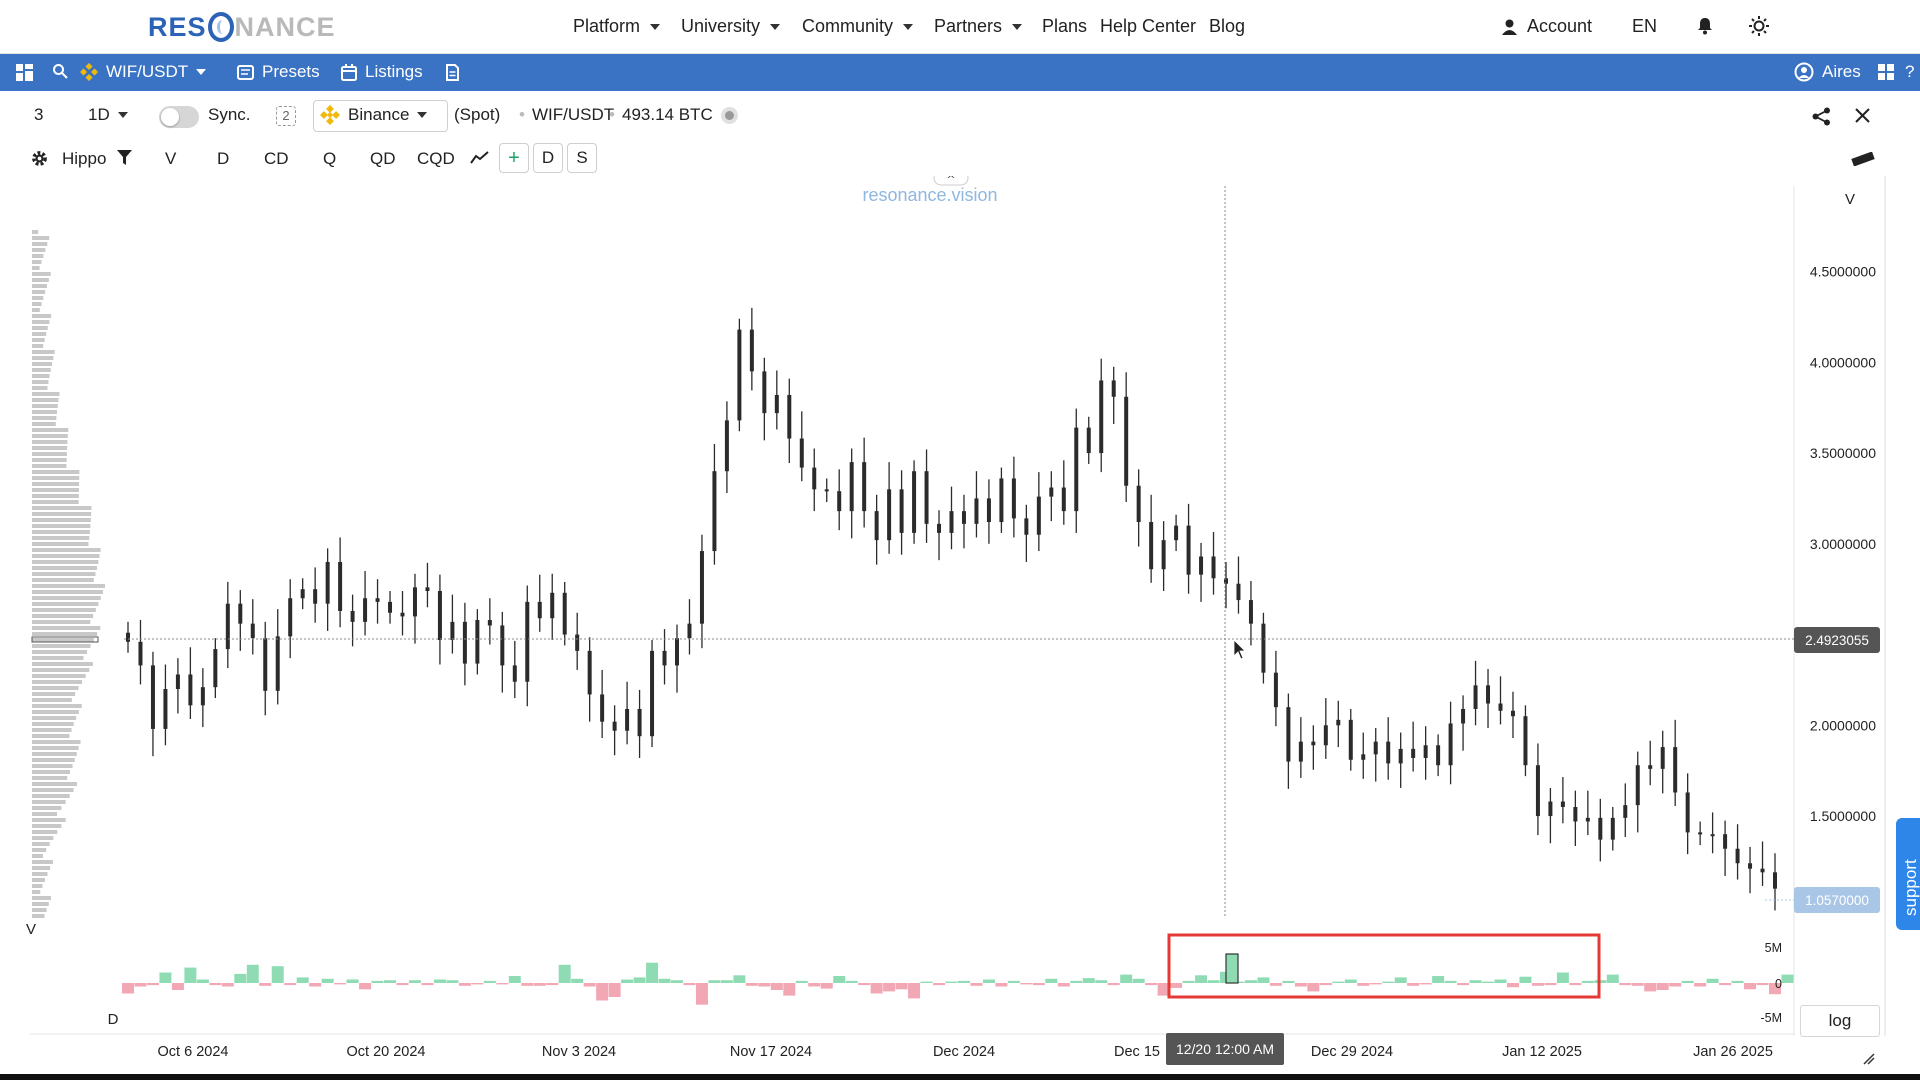 The image size is (1920, 1080). What do you see at coordinates (514, 158) in the screenshot?
I see `add-indicator-button: +` at bounding box center [514, 158].